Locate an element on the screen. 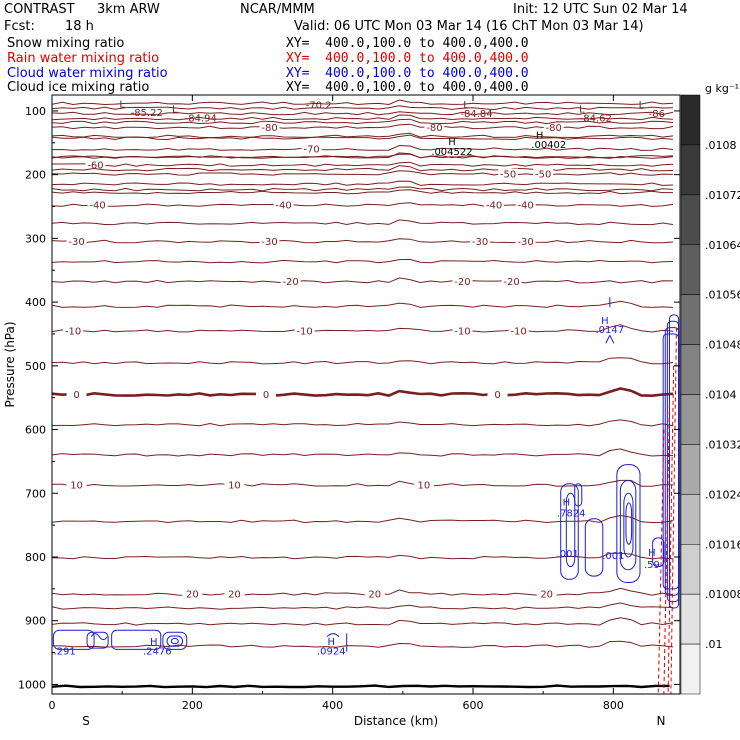 Image resolution: width=740 pixels, height=740 pixels. header-model: 3km ARW is located at coordinates (128, 9).